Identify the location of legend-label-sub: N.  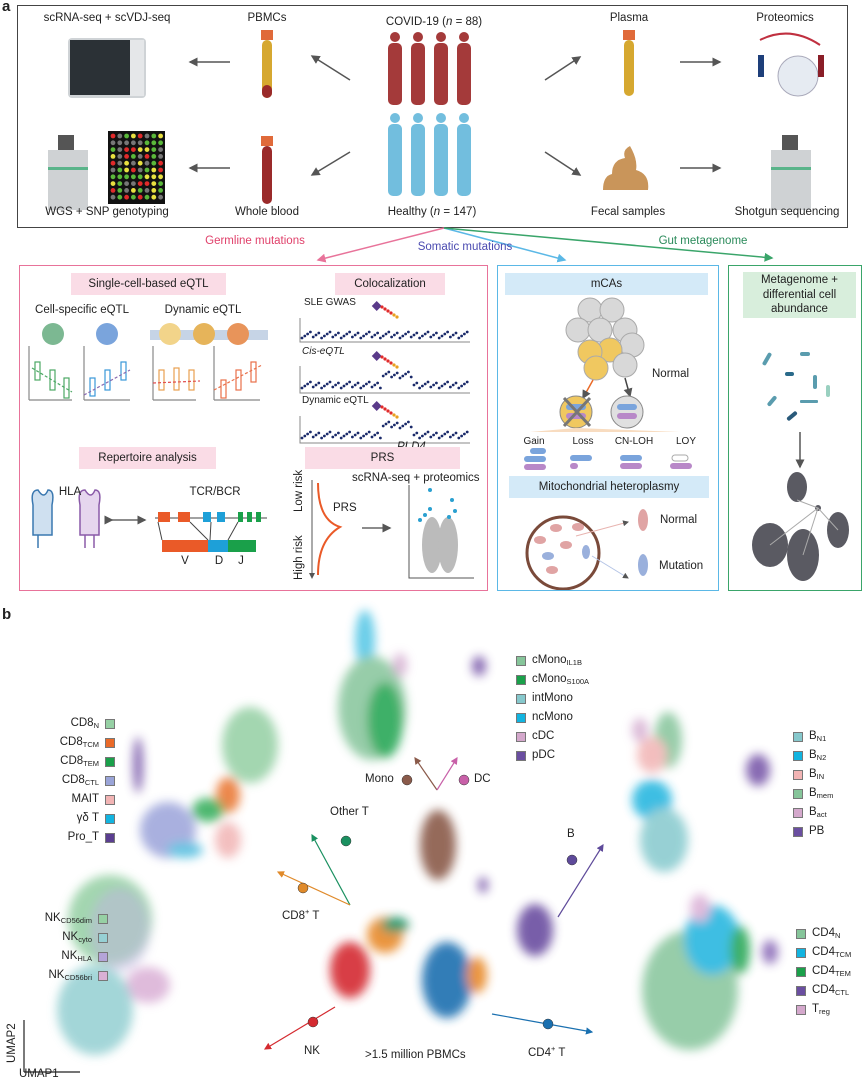
(96, 725).